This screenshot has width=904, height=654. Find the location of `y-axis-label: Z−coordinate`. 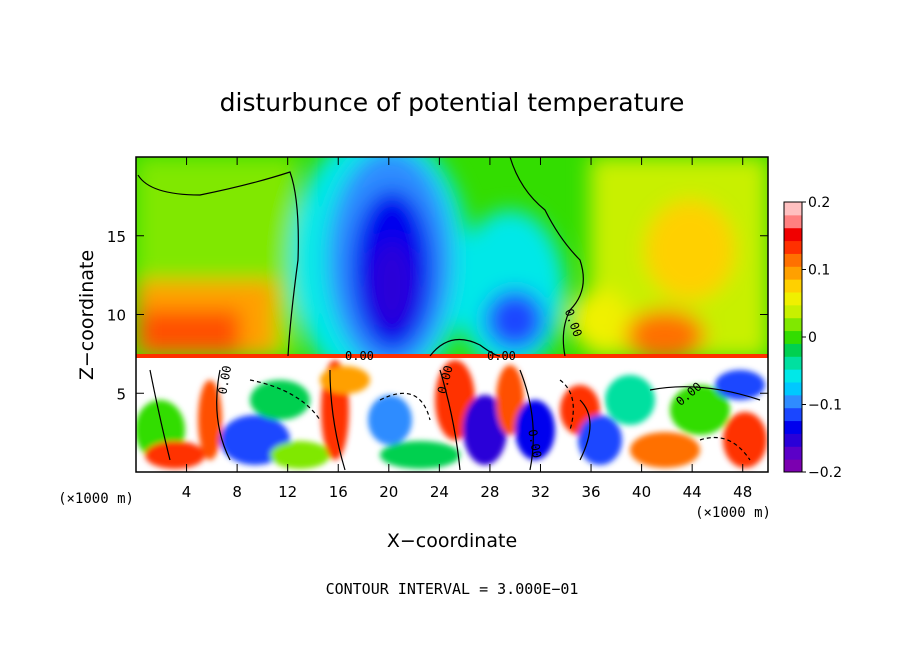

y-axis-label: Z−coordinate is located at coordinates (87, 315).